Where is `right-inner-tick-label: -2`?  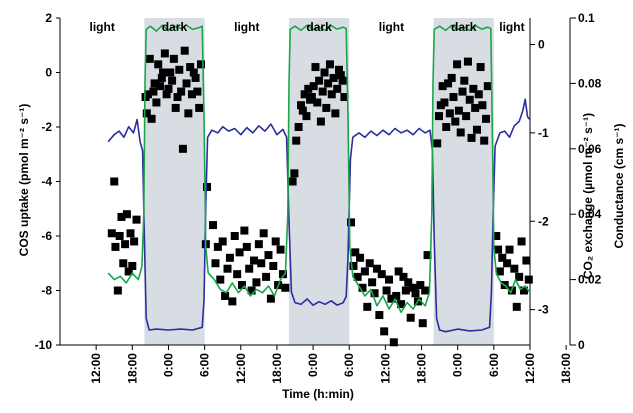 right-inner-tick-label: -2 is located at coordinates (543, 221).